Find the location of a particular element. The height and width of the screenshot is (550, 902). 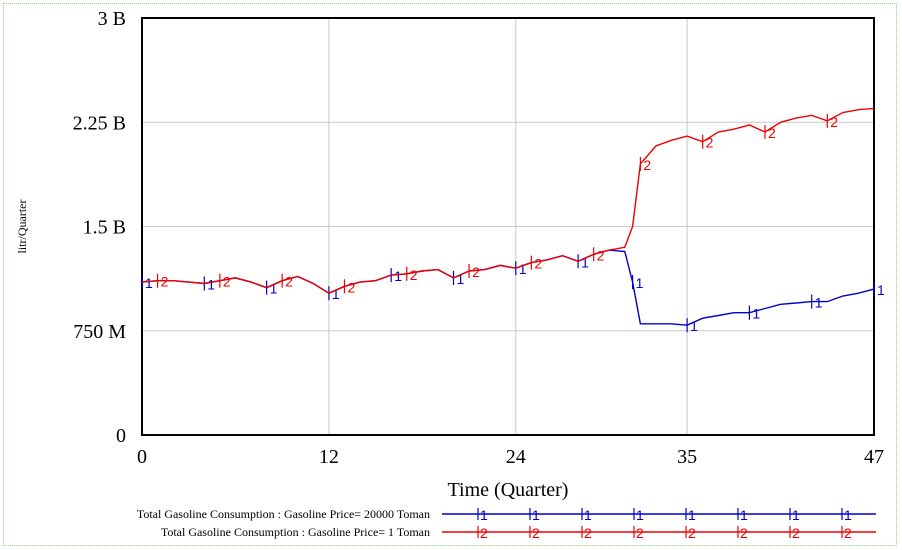

y-tick-label: 3 B is located at coordinates (112, 19).